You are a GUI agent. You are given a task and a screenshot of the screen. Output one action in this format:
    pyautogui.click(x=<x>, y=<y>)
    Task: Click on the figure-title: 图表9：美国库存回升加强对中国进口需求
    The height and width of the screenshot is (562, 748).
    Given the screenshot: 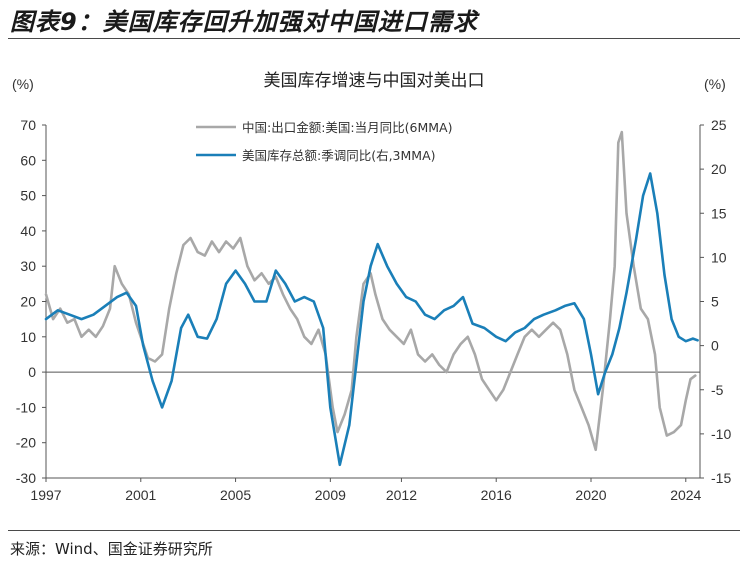 What is the action you would take?
    pyautogui.click(x=244, y=22)
    